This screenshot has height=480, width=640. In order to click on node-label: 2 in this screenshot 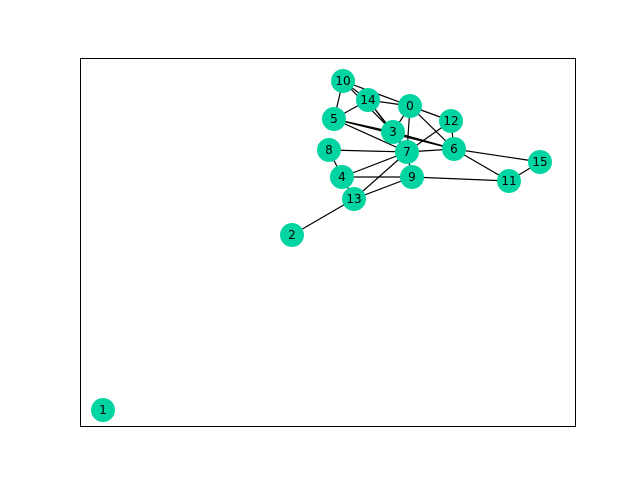, I will do `click(292, 235)`.